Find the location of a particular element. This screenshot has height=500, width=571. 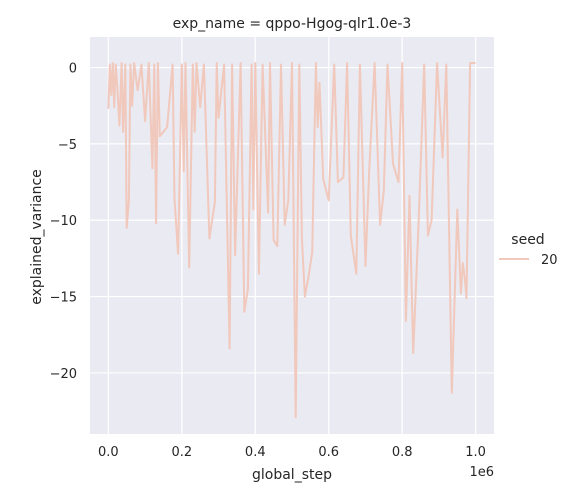

y-tick-label: 0 is located at coordinates (73, 69).